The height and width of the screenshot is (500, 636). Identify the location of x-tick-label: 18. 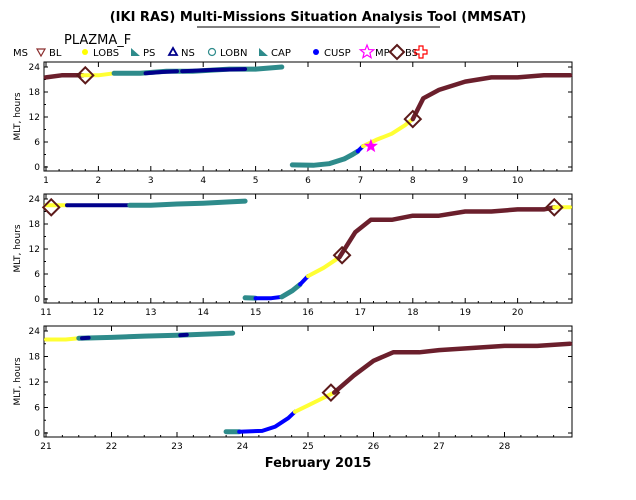
(413, 313).